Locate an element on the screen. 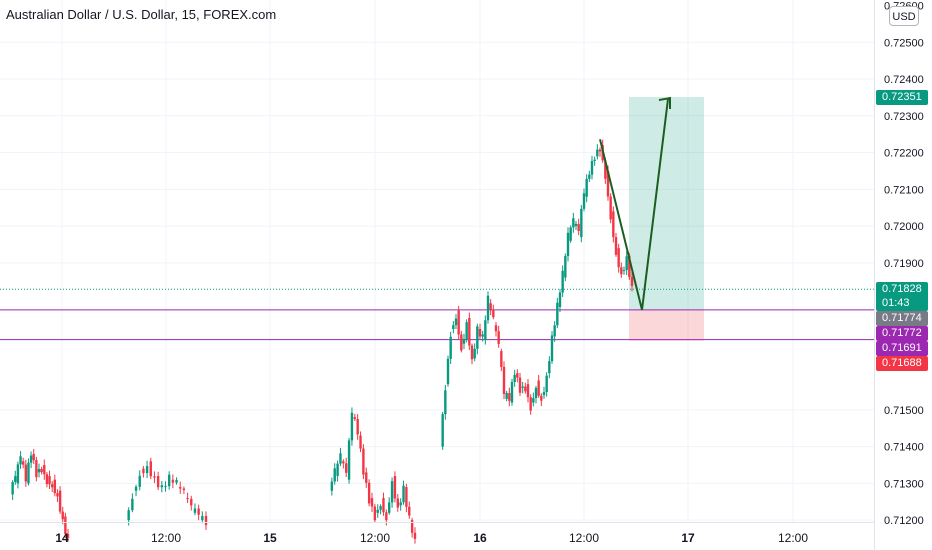 The height and width of the screenshot is (550, 932). time-axis: 14 12:00 15 12:00 16 12:00 17 12:00 is located at coordinates (437, 534).